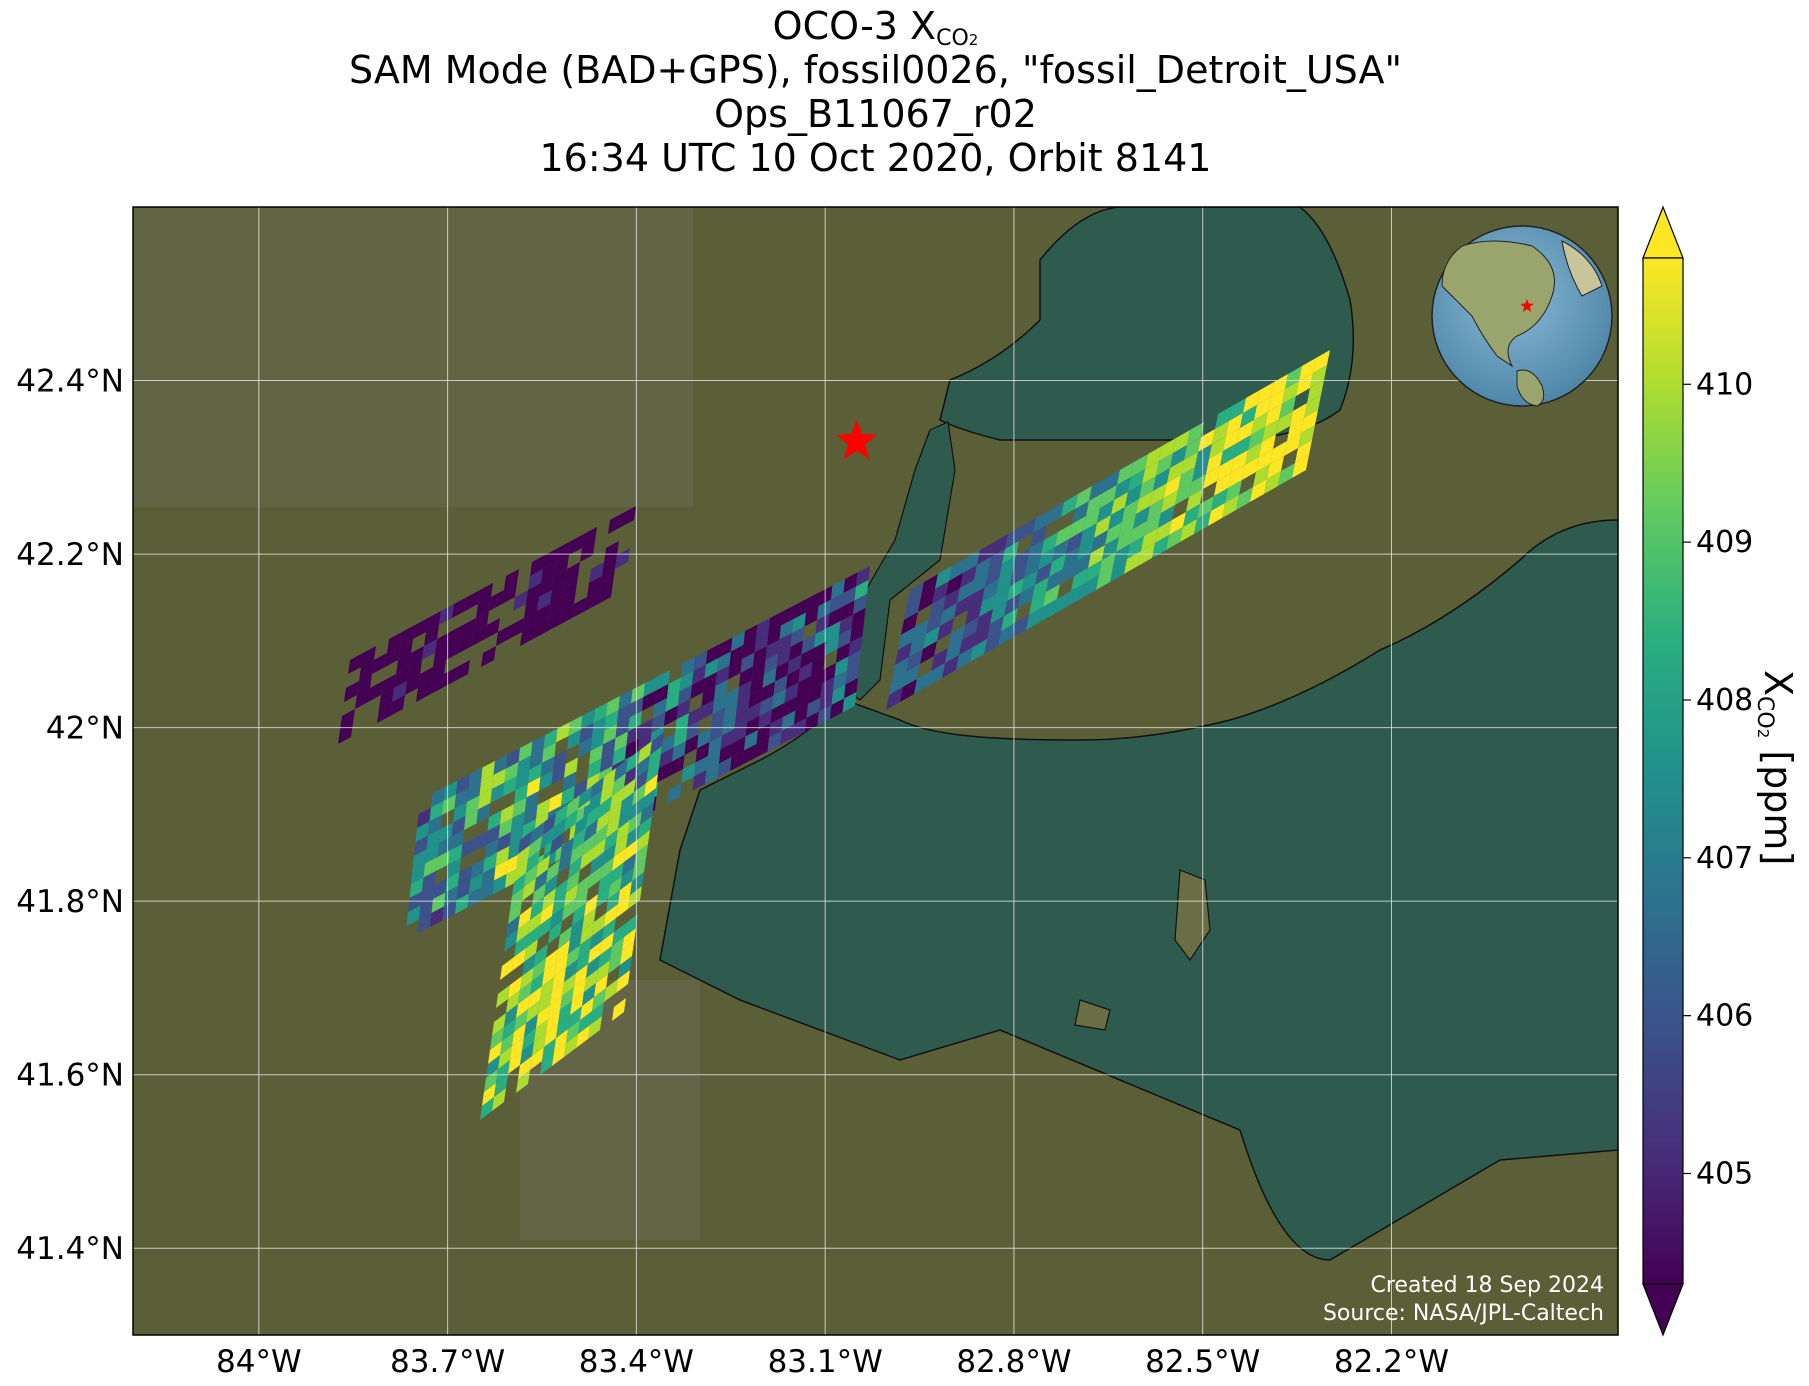  Describe the element at coordinates (875, 114) in the screenshot. I see `title-line-3: Ops_B11067_r02` at that location.